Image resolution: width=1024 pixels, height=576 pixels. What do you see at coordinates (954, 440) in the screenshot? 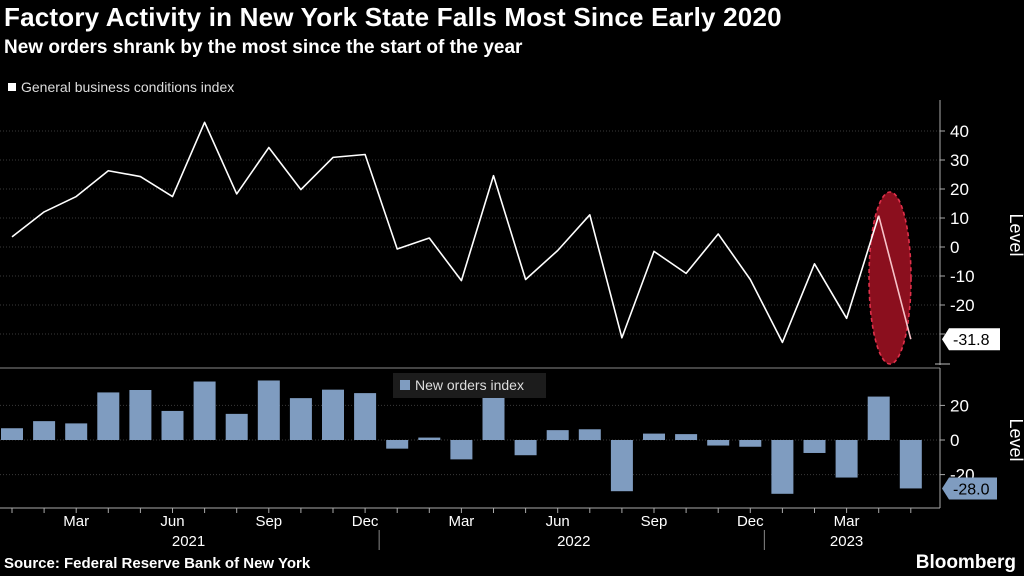
I see `bottom-y-tick-label: 0` at bounding box center [954, 440].